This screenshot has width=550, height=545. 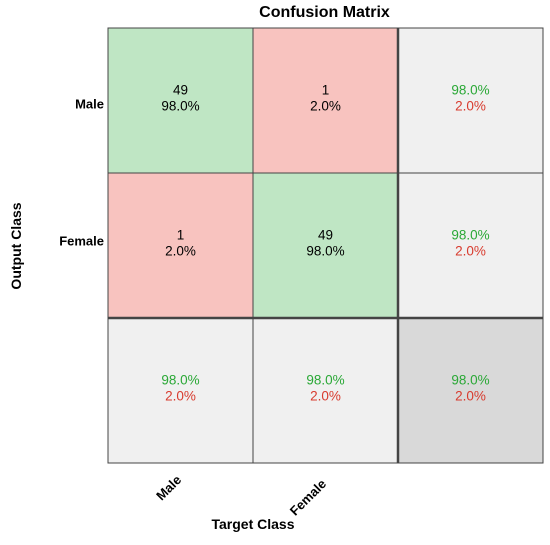 What do you see at coordinates (470, 90) in the screenshot?
I see `row-summary-good-0: 98.0%` at bounding box center [470, 90].